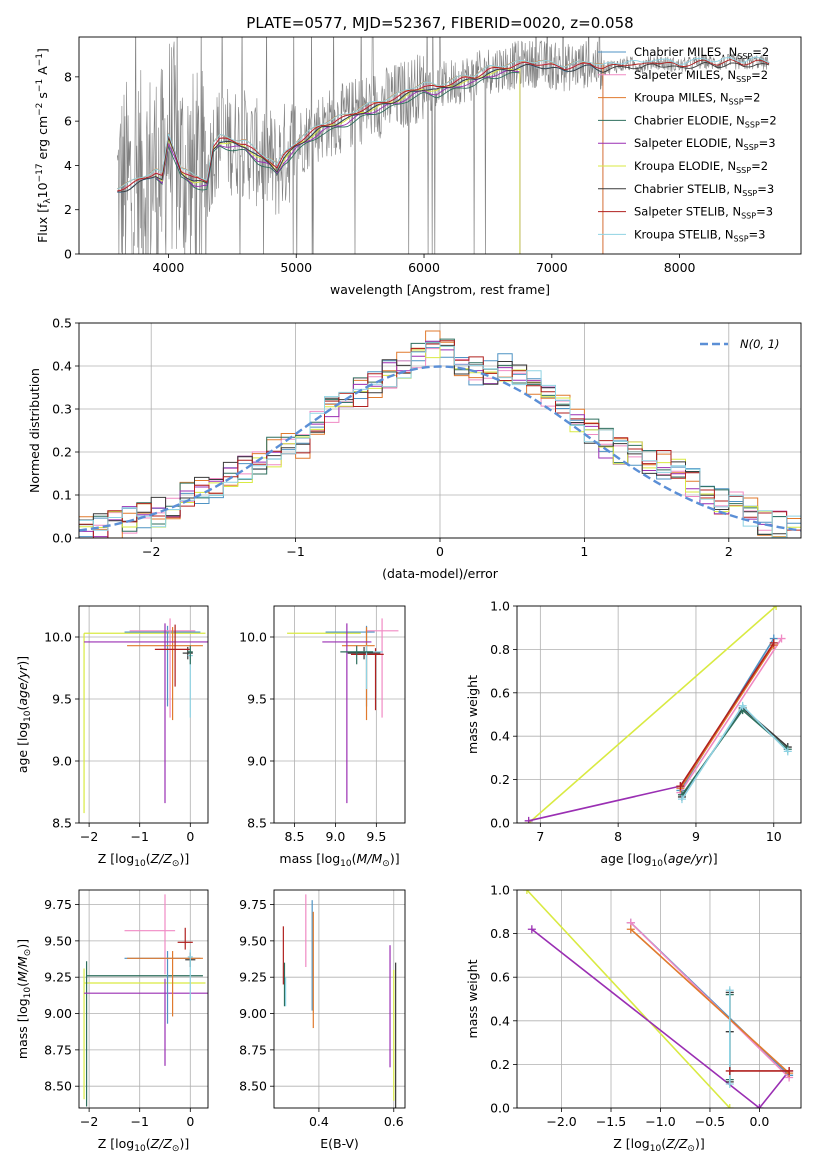 Image resolution: width=819 pixels, height=1170 pixels. Describe the element at coordinates (704, 190) in the screenshot. I see `legend-label: Chabrier STELIB, NSSP=3` at that location.